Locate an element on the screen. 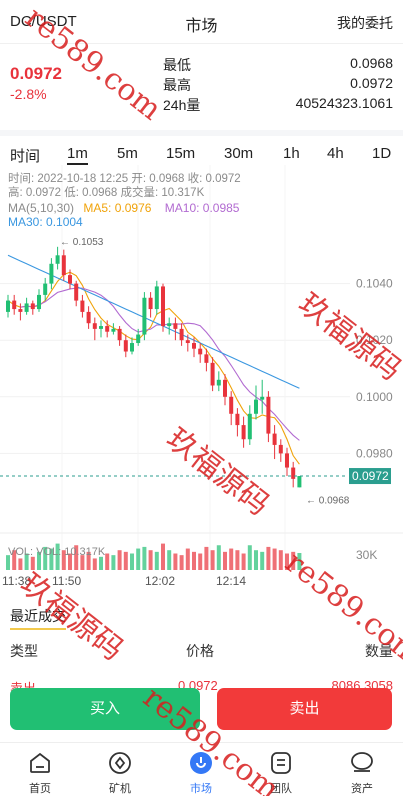 The height and width of the screenshot is (796, 403). bottom-tab-bar: 首页 矿机 市场 团队 资产 is located at coordinates (201, 769).